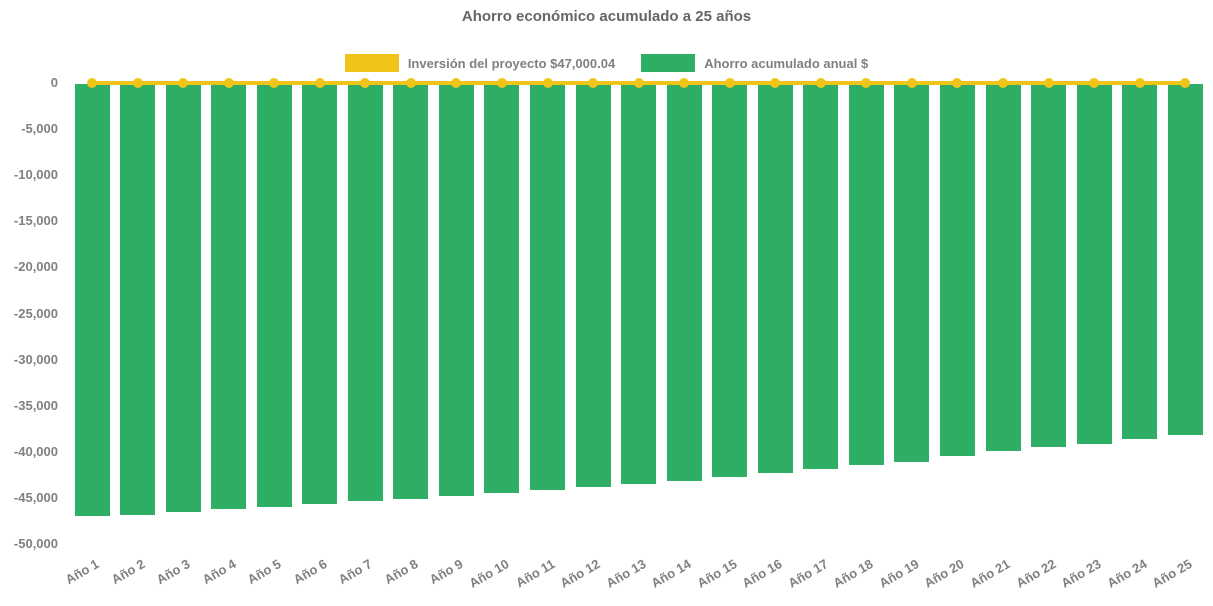 The height and width of the screenshot is (606, 1213). I want to click on legend-item-savings: Ahorro acumulado anual $, so click(754, 63).